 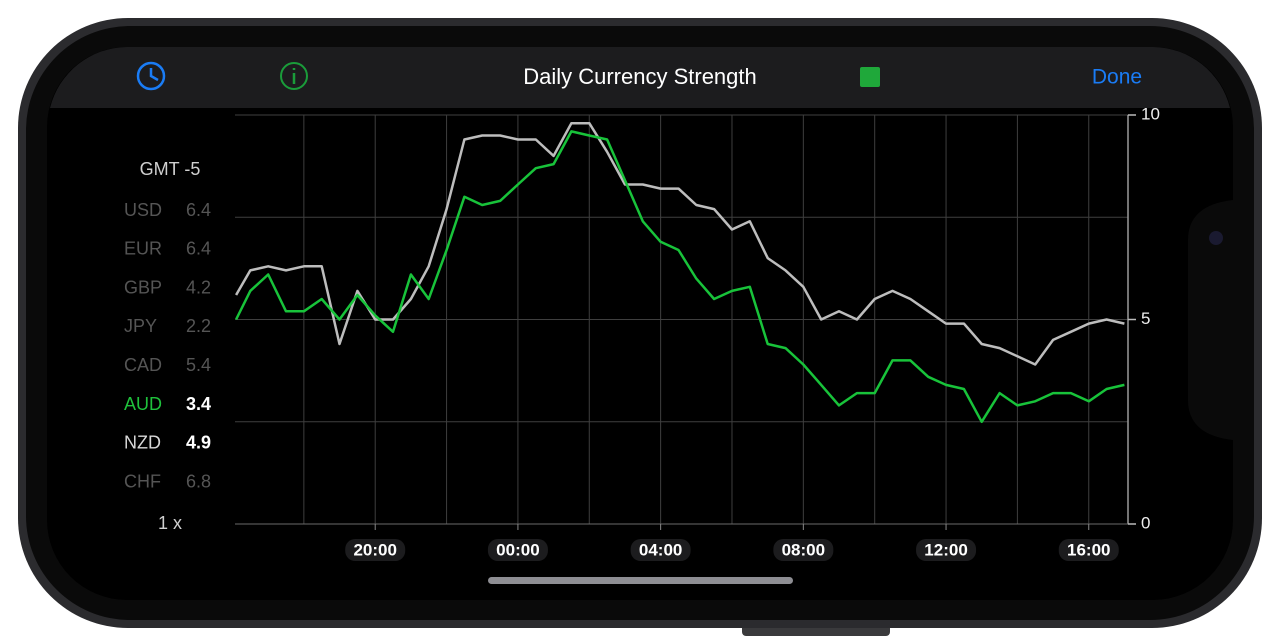 What do you see at coordinates (198, 326) in the screenshot?
I see `currency-value: 2.2` at bounding box center [198, 326].